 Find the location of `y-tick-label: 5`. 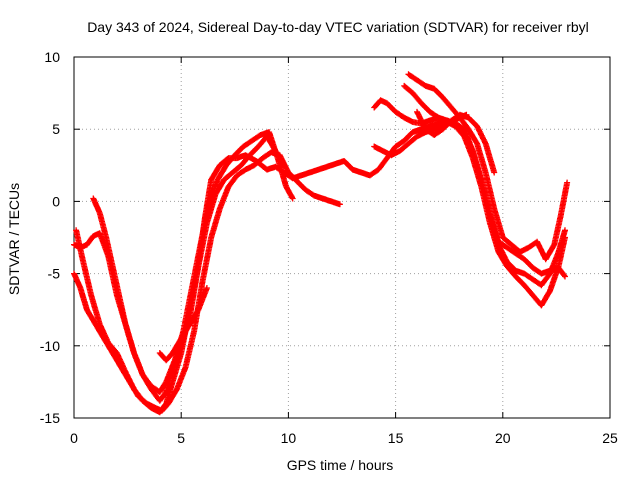

y-tick-label: 5 is located at coordinates (56, 129).